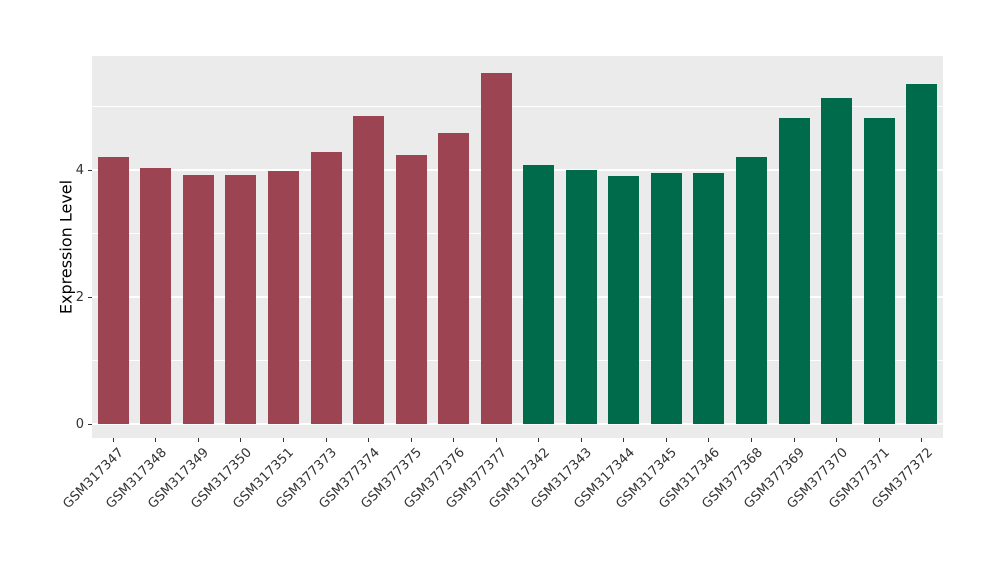 The image size is (1000, 580). I want to click on bar-GSM317346, so click(709, 298).